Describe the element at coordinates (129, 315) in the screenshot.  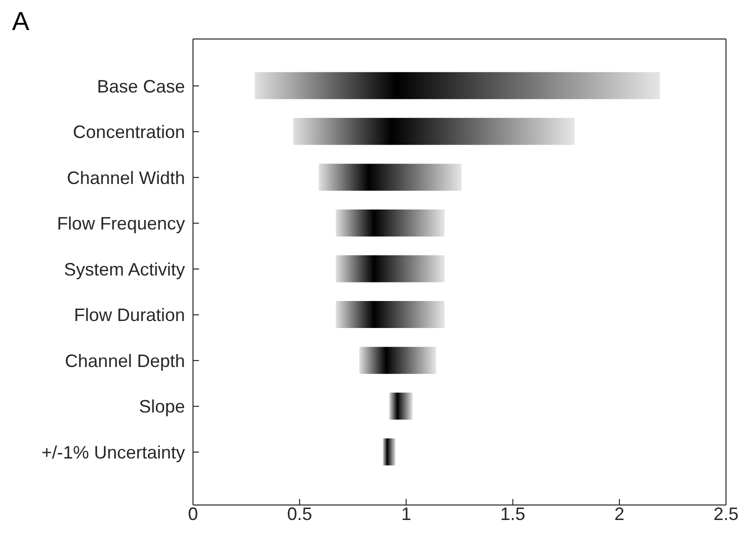
I see `y-tick-label: Flow Duration` at that location.